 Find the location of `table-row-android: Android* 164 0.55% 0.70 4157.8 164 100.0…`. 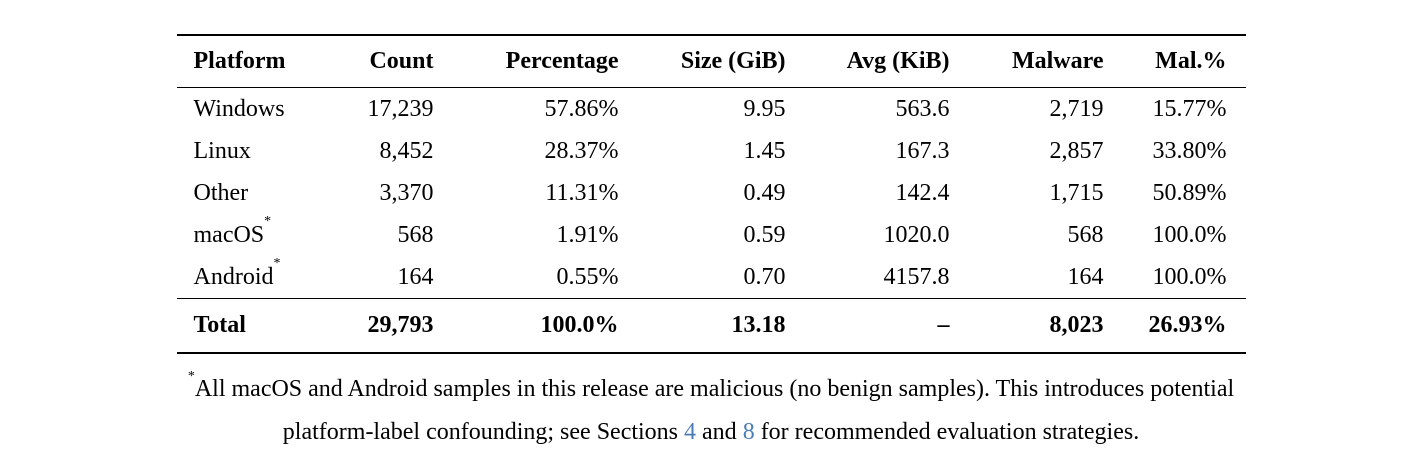

table-row-android: Android* 164 0.55% 0.70 4157.8 164 100.0… is located at coordinates (711, 277).